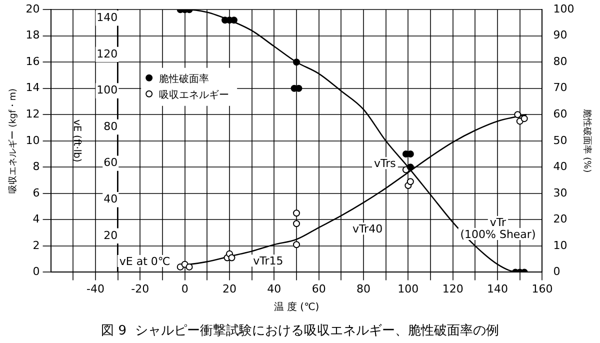 The width and height of the screenshot is (600, 343). What do you see at coordinates (560, 35) in the screenshot?
I see `y2-tick-label: 90` at bounding box center [560, 35].